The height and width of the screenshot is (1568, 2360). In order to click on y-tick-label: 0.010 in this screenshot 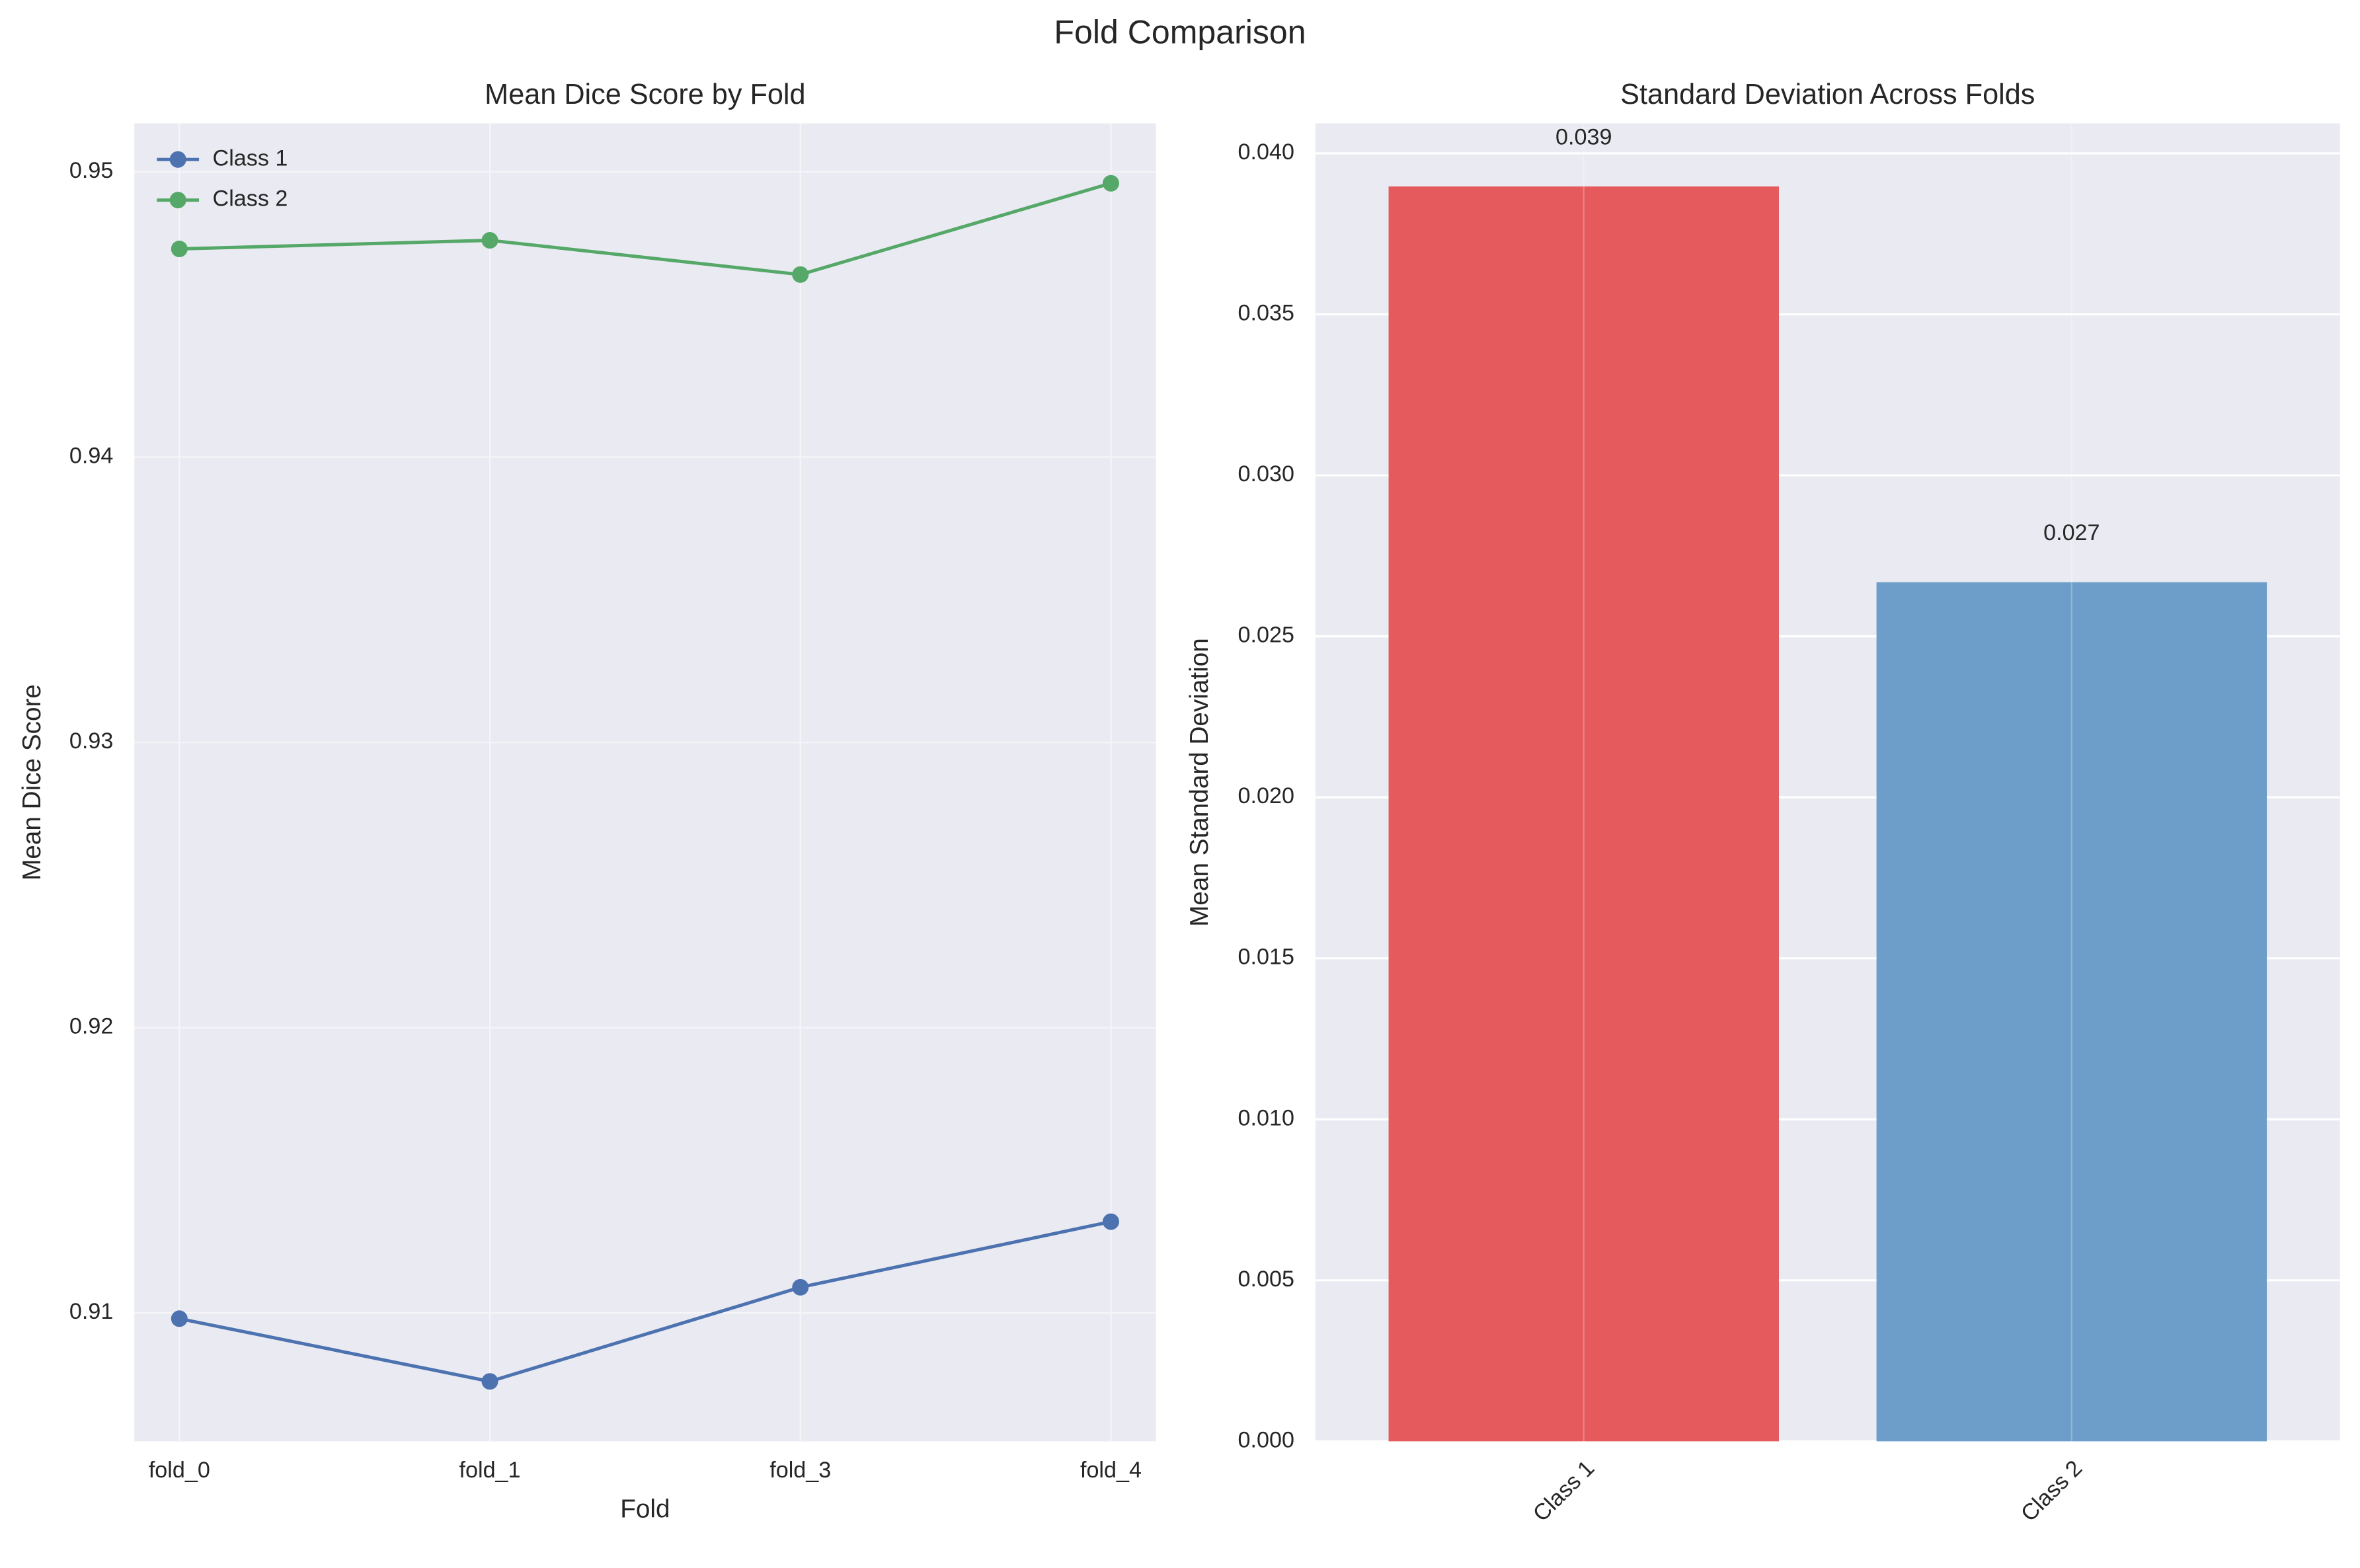, I will do `click(1266, 1117)`.